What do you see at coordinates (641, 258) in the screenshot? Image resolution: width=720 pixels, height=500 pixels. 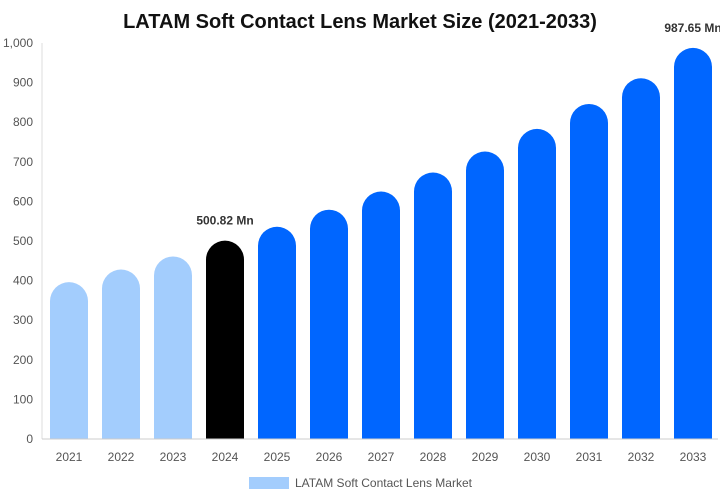 I see `bar-2032` at bounding box center [641, 258].